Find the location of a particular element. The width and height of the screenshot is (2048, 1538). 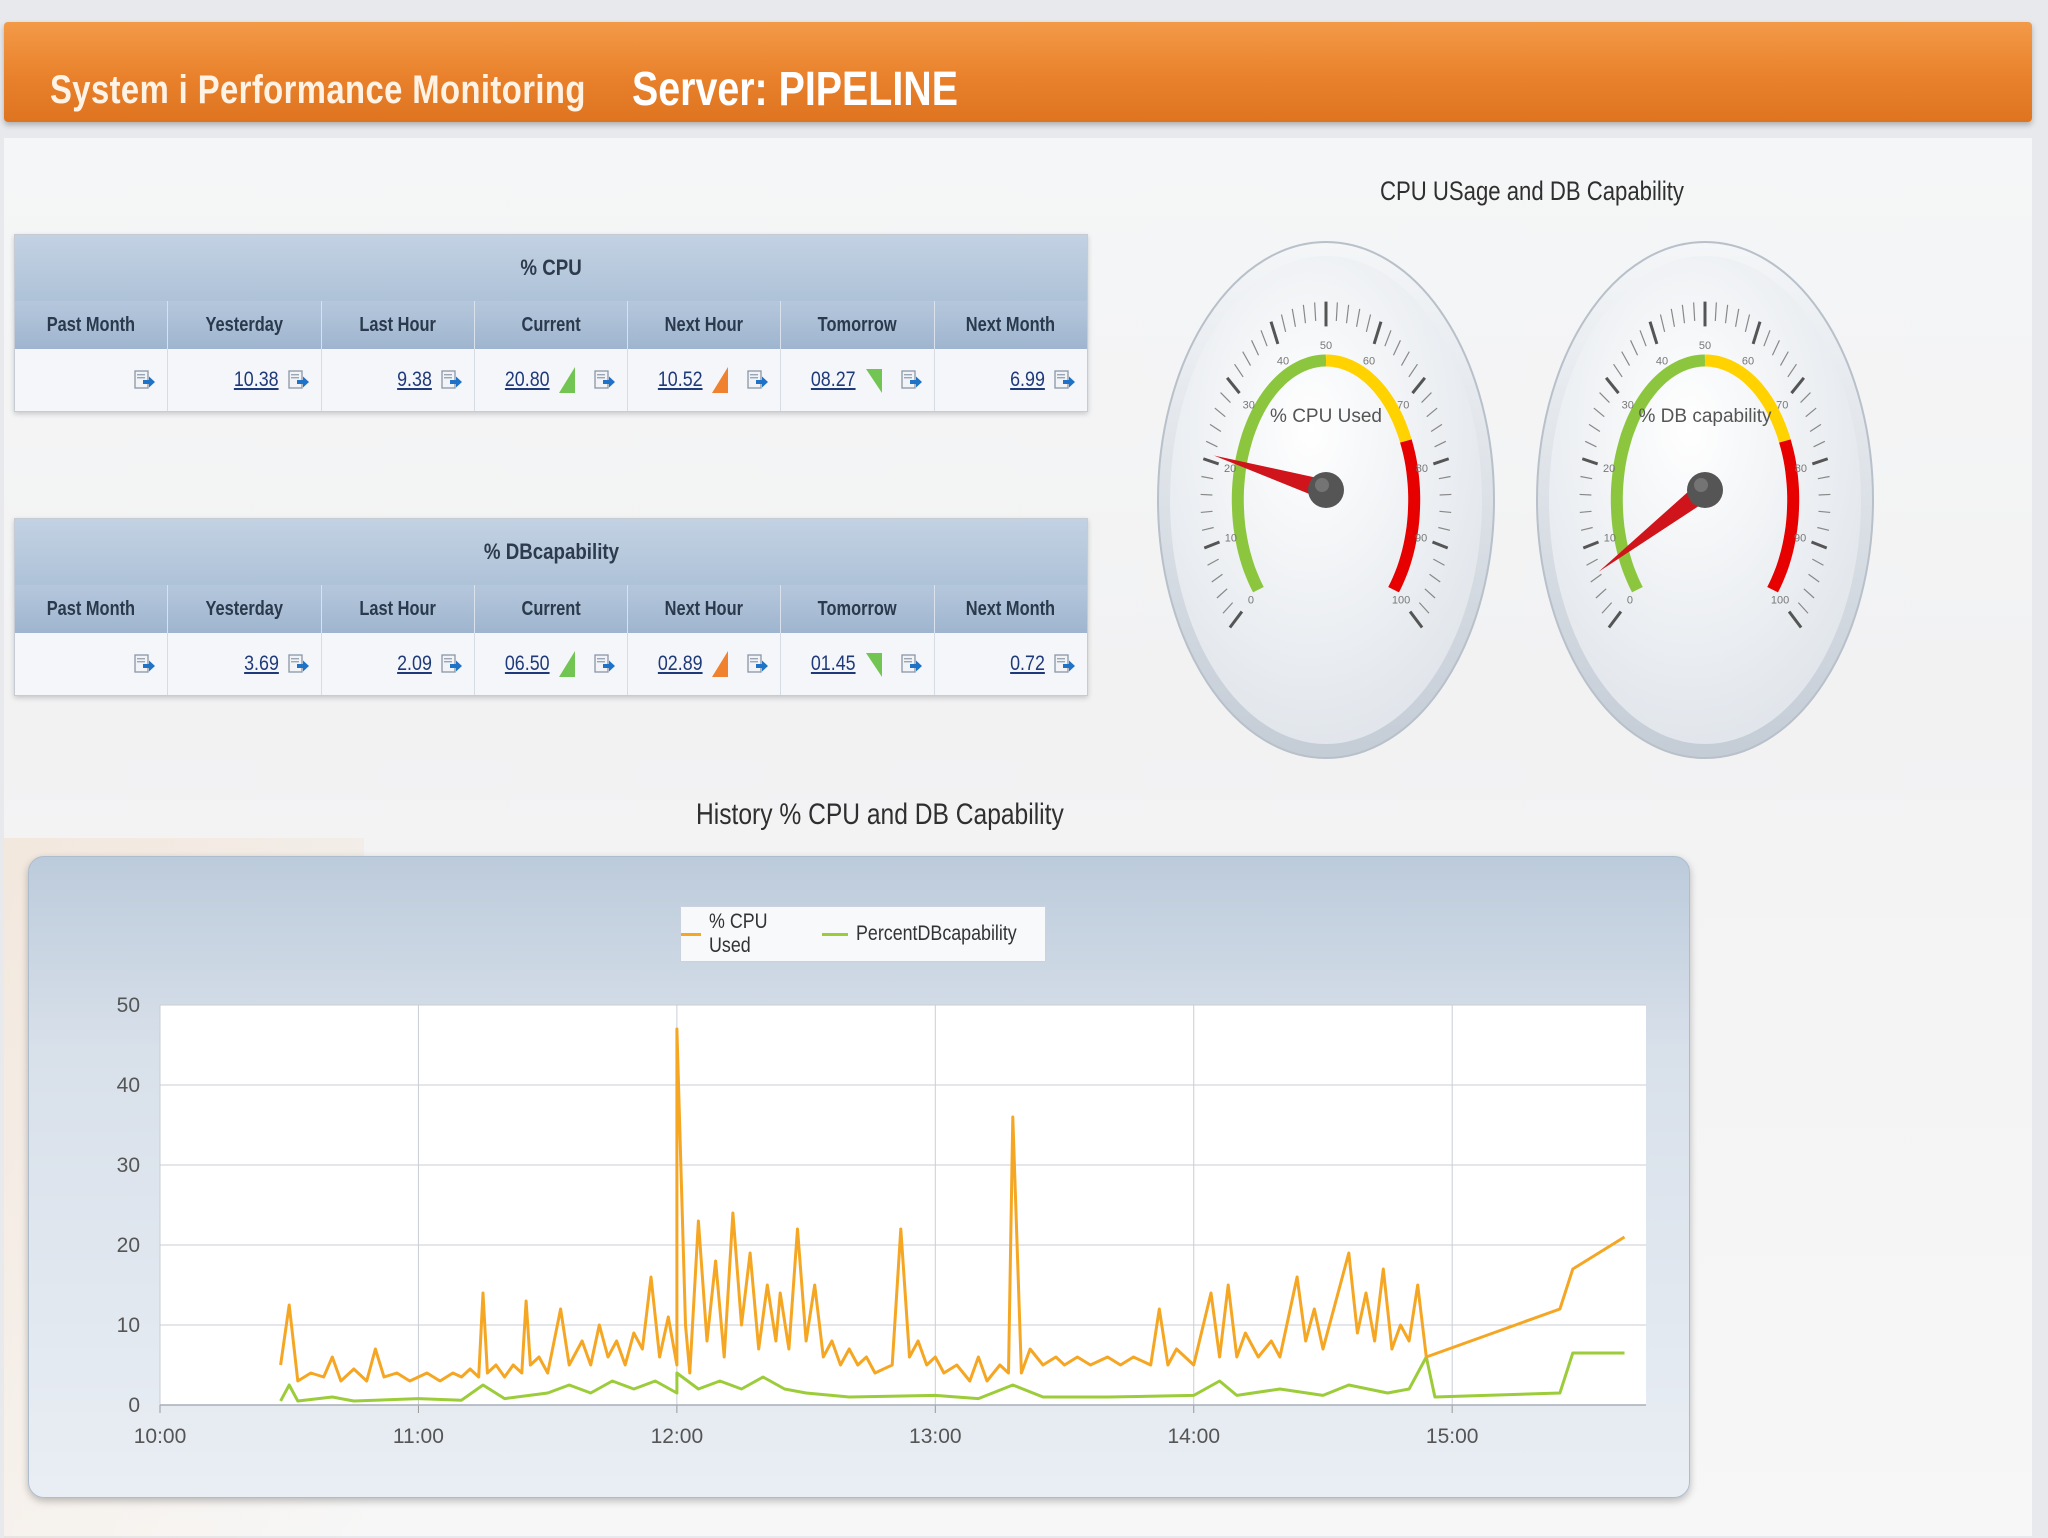

db-value-cell: 06.50 is located at coordinates (552, 664).